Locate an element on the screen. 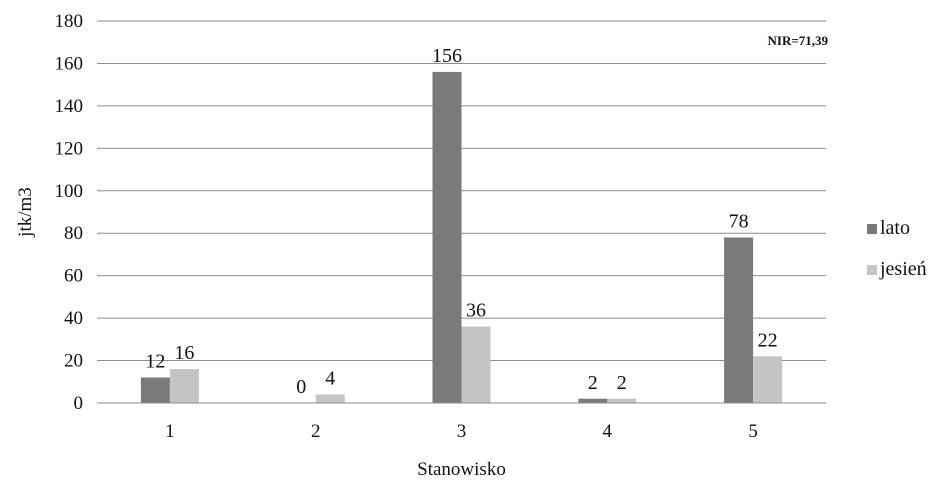  data-label-jesień-5: 22 is located at coordinates (768, 340).